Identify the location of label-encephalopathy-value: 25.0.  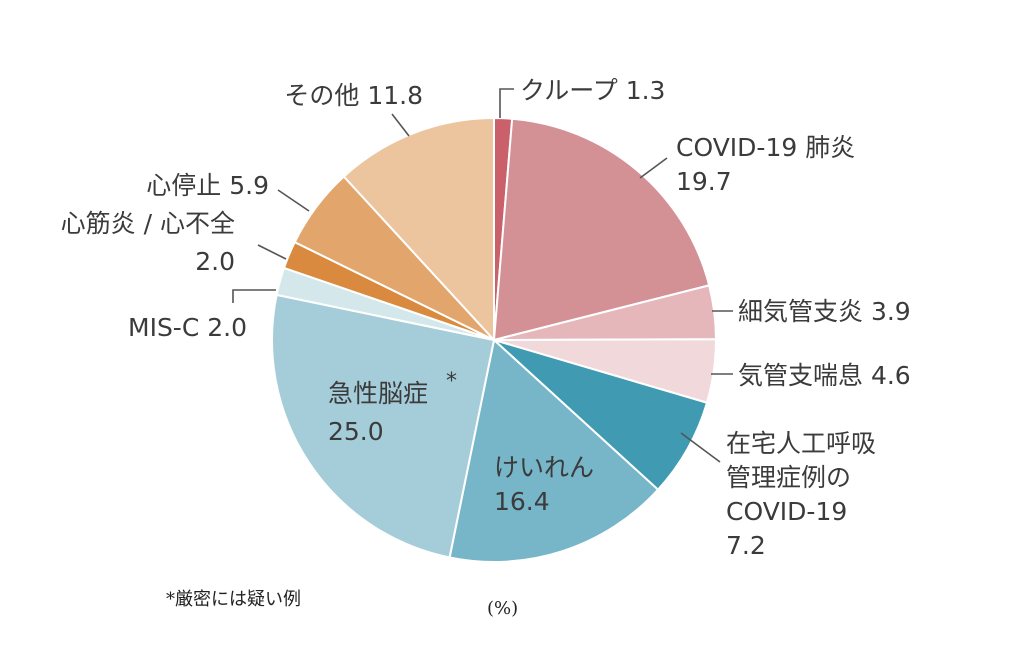
(356, 431).